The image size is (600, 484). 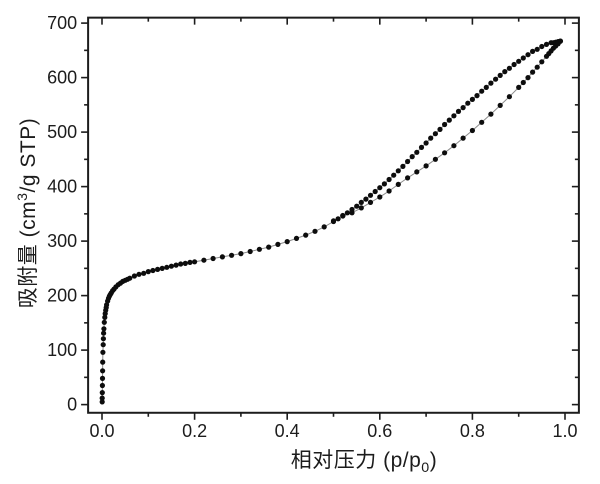 What do you see at coordinates (433, 460) in the screenshot?
I see `x-axis-title-suffix: )` at bounding box center [433, 460].